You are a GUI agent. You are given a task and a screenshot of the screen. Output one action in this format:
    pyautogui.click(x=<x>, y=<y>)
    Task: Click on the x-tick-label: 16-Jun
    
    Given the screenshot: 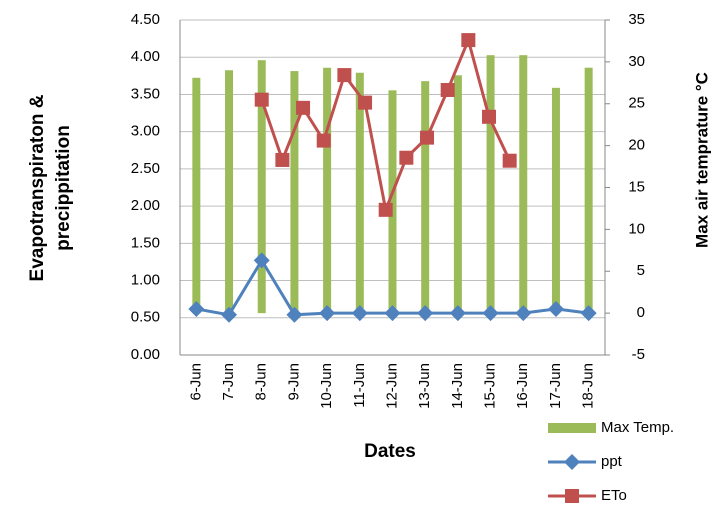 What is the action you would take?
    pyautogui.click(x=522, y=386)
    